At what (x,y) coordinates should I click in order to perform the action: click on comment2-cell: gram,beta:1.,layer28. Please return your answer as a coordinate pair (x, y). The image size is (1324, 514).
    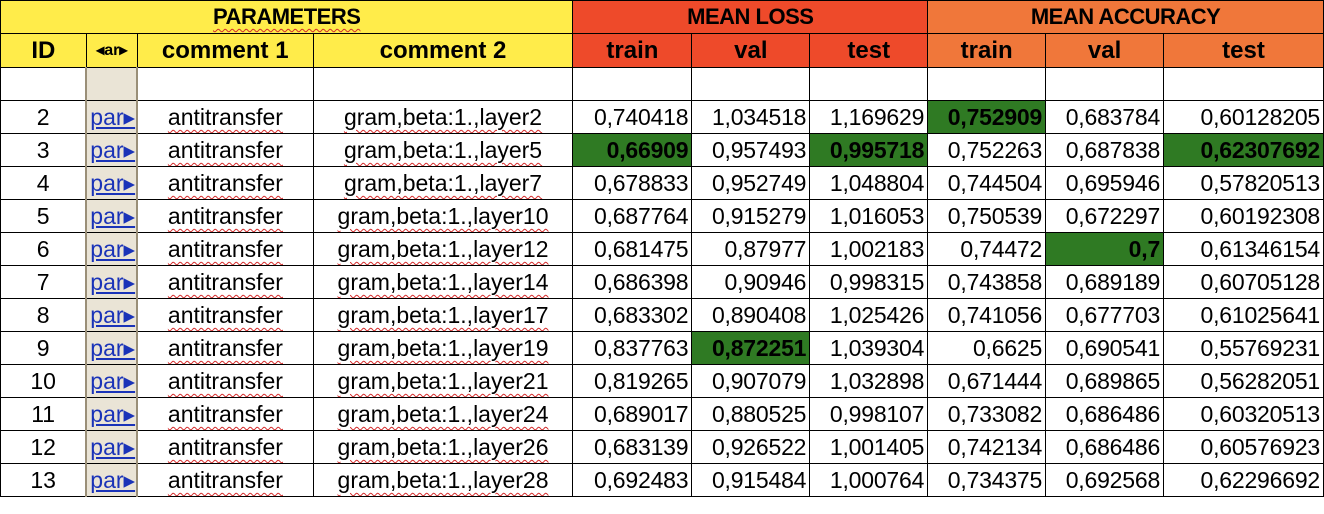
    Looking at the image, I should click on (443, 480).